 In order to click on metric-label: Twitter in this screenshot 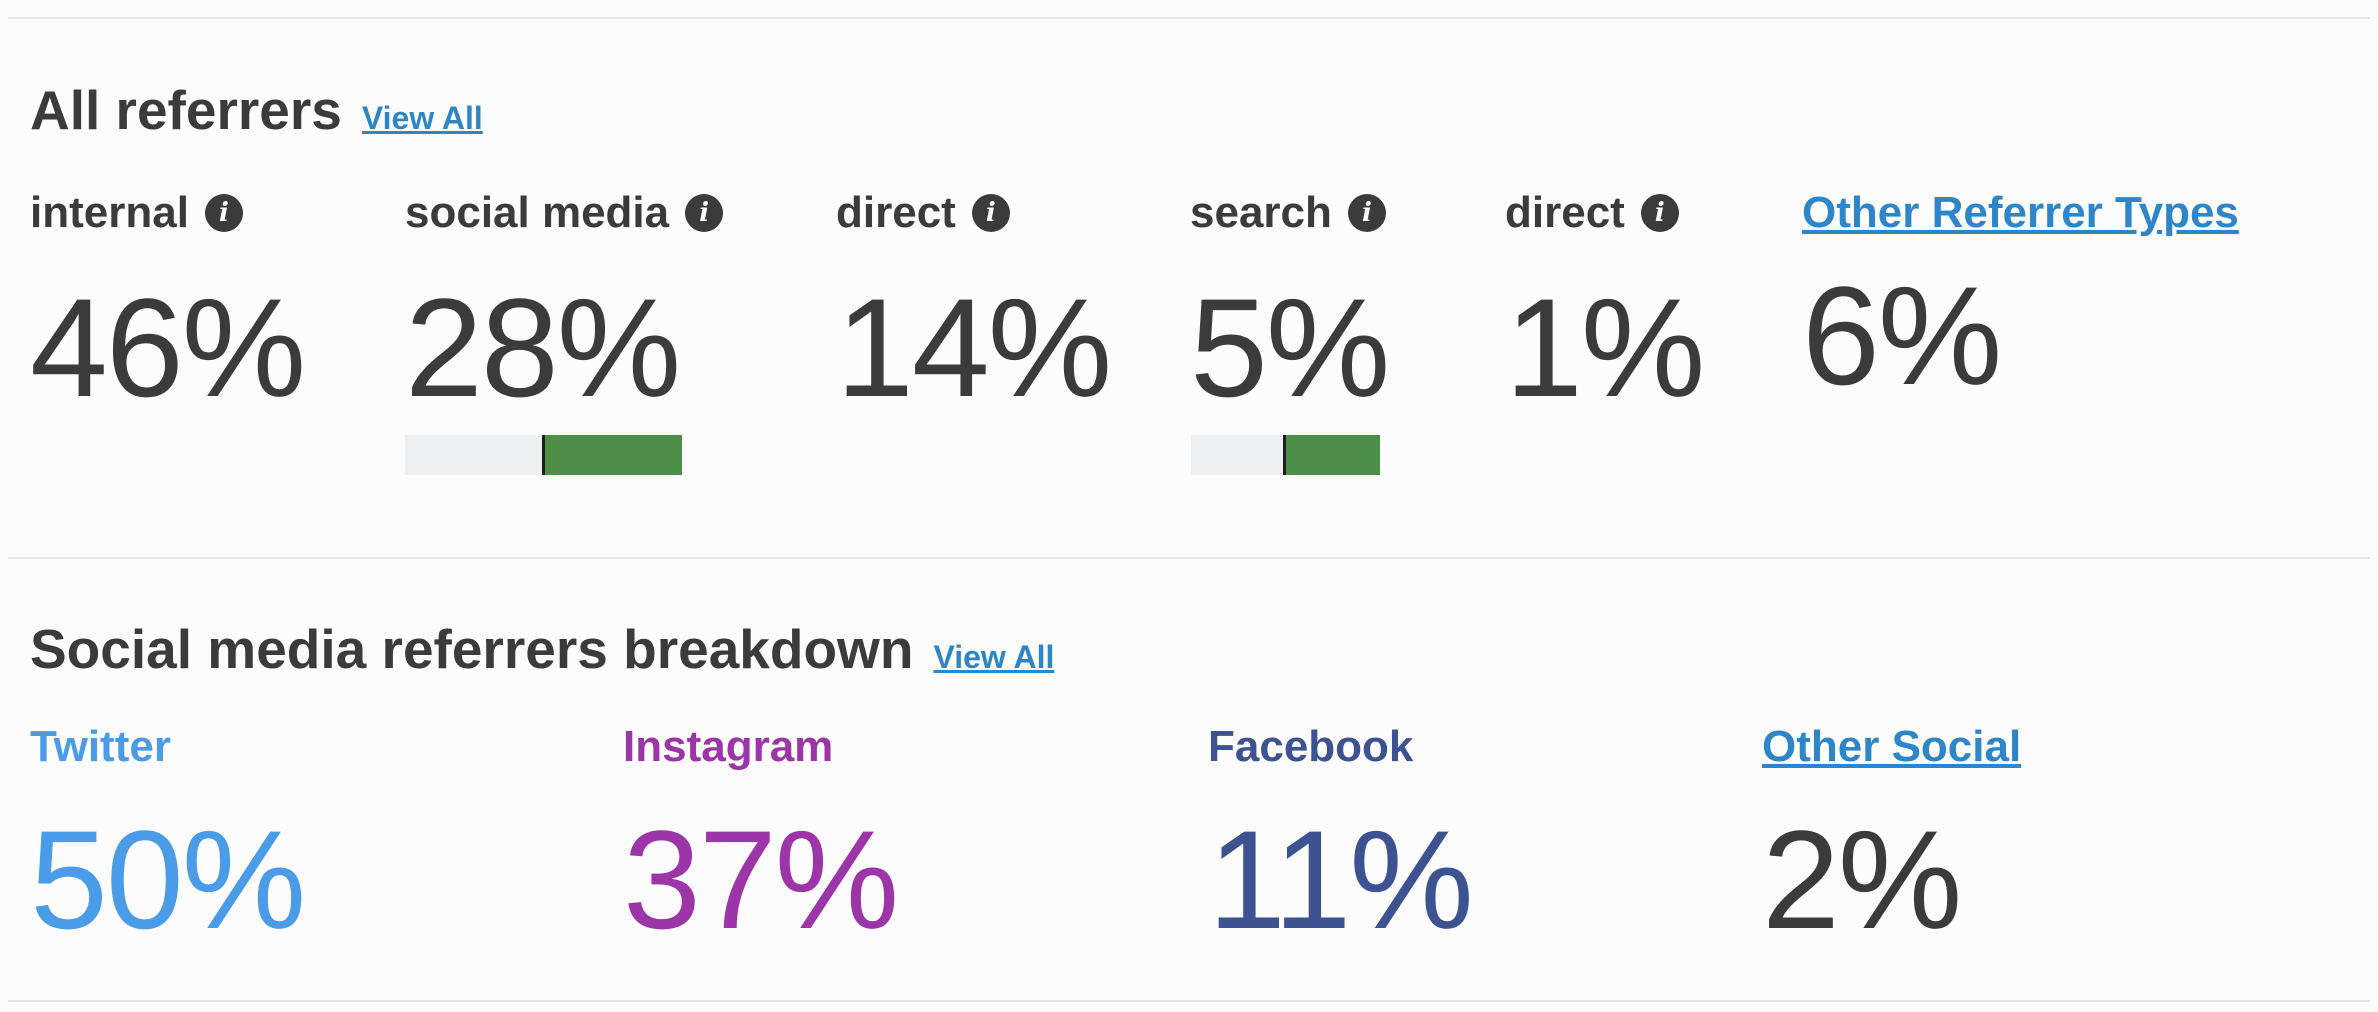, I will do `click(100, 746)`.